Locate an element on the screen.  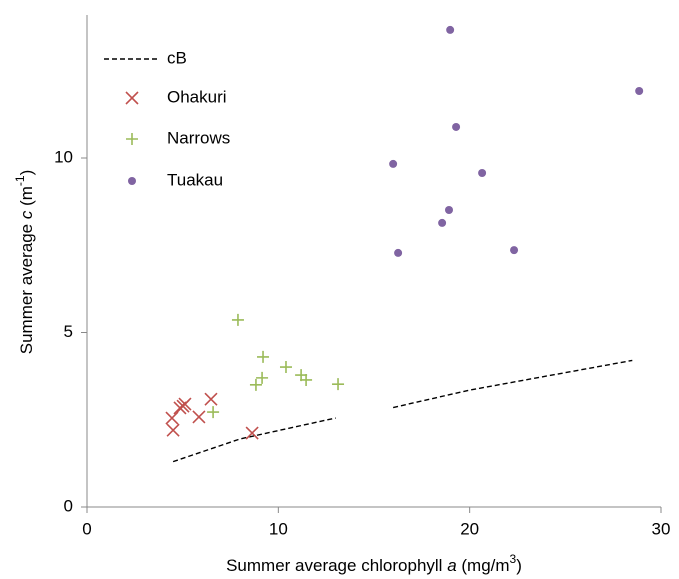
y-tick-label: 5 is located at coordinates (68, 331).